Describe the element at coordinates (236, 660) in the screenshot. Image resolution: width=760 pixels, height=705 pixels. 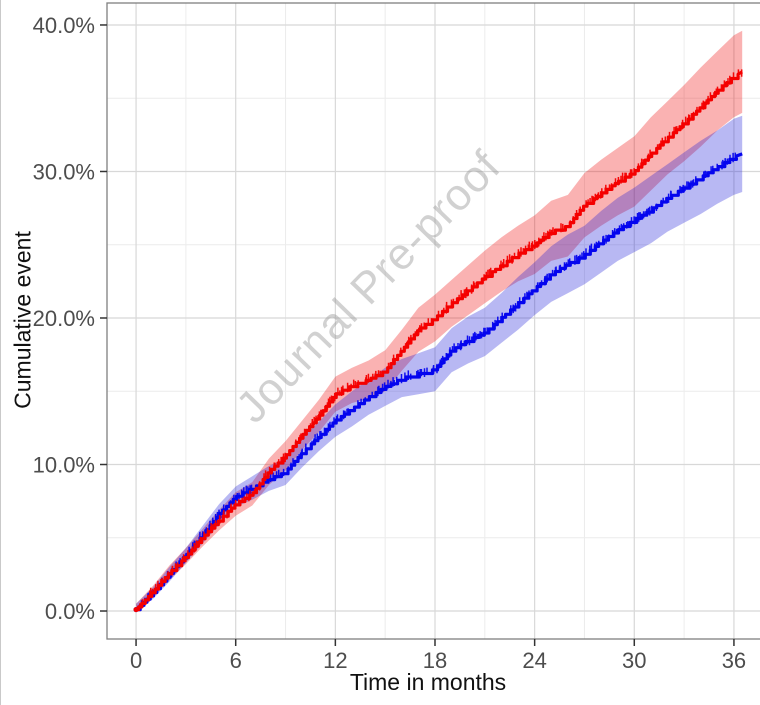
I see `x-tick-label: 6` at that location.